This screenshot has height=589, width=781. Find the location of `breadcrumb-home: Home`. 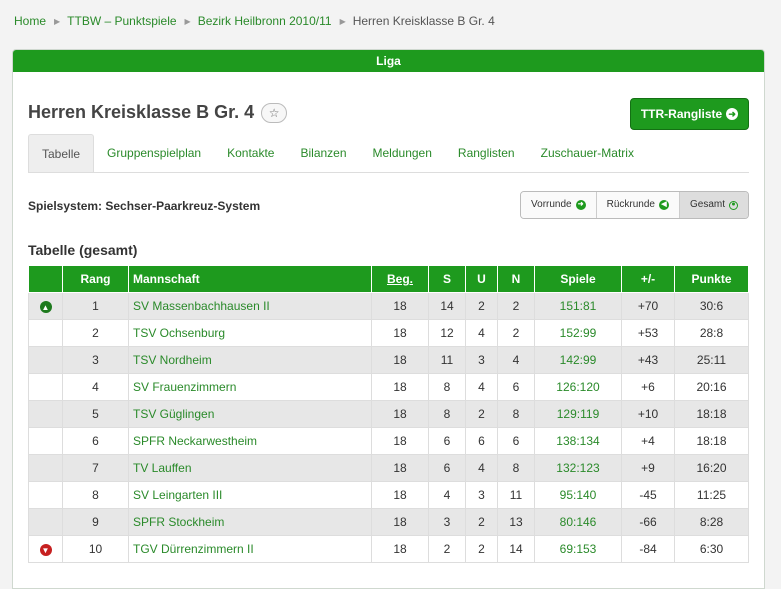

breadcrumb-home: Home is located at coordinates (30, 21).